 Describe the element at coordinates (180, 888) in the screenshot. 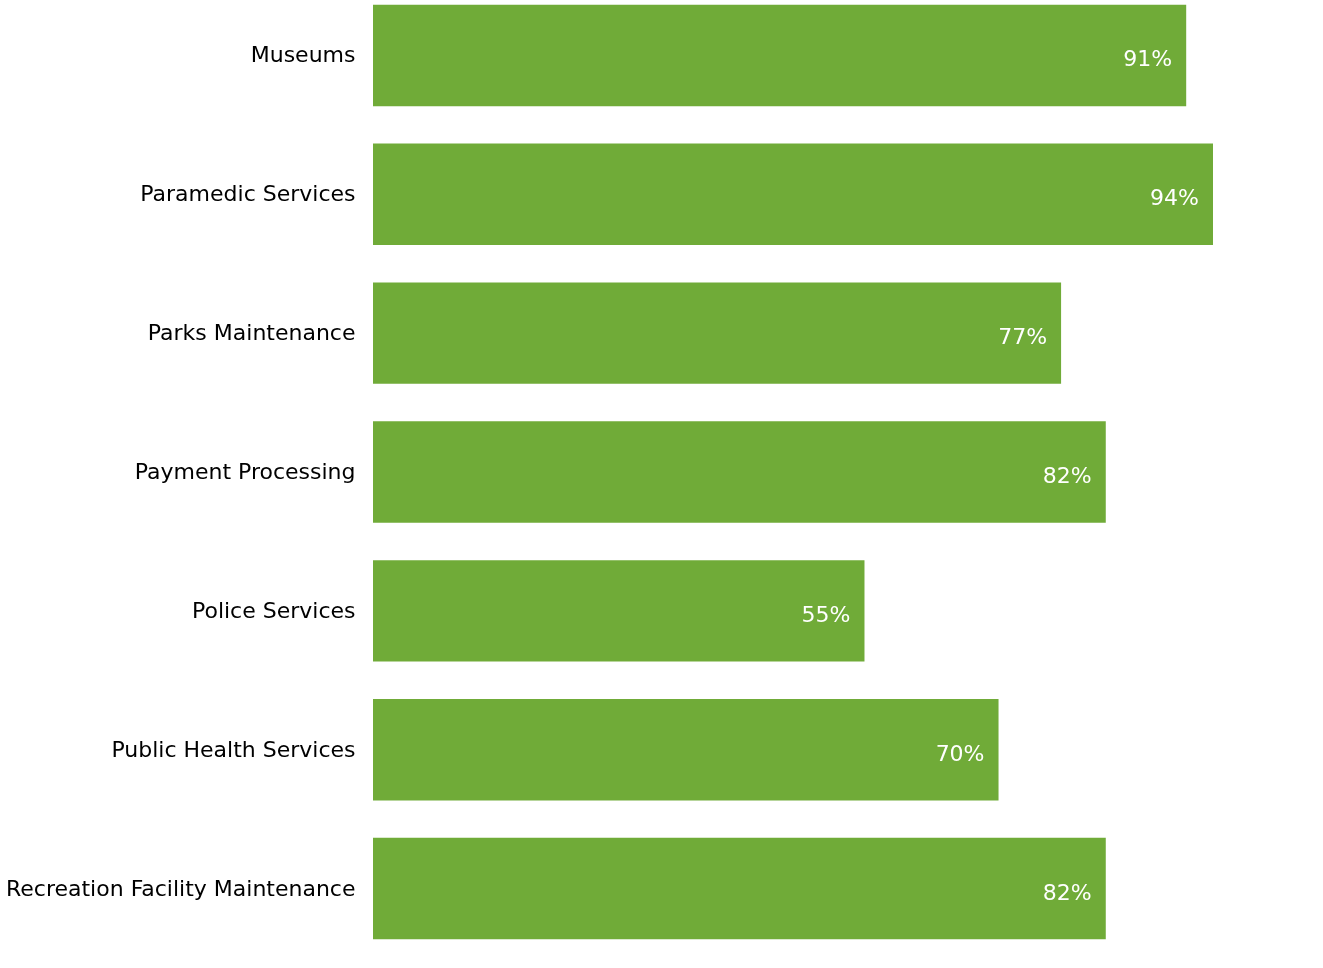

I see `y-tick-label: Recreation Facility Maintenance` at that location.